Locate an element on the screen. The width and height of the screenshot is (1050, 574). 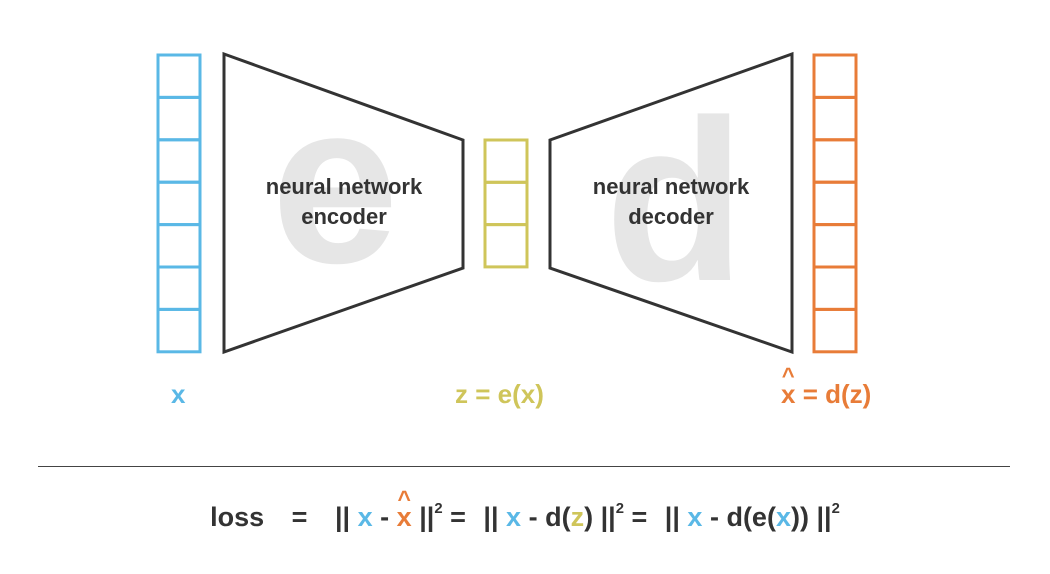
encoder-label: neural network encoder is located at coordinates (344, 202).